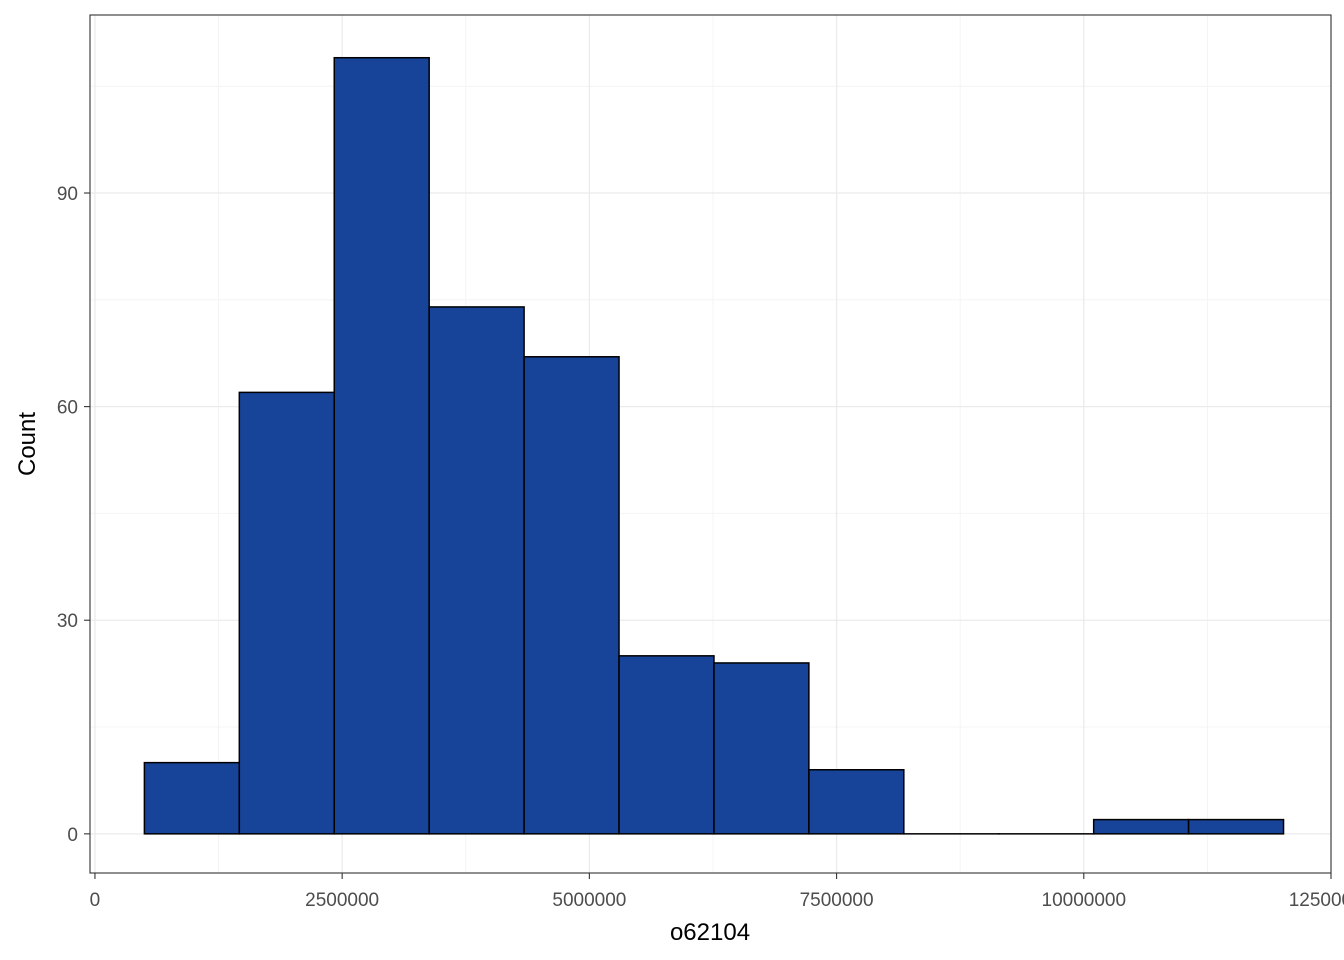 The width and height of the screenshot is (1344, 960). I want to click on y-tick-label: 0, so click(72, 835).